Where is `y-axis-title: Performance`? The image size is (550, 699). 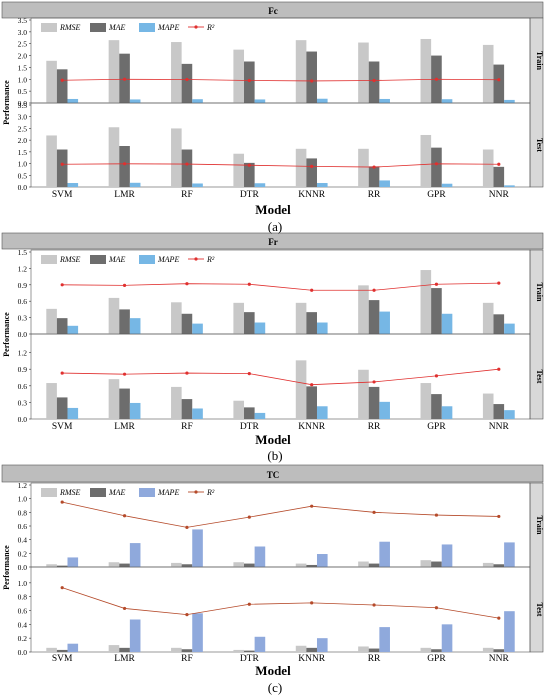 y-axis-title: Performance is located at coordinates (6, 334).